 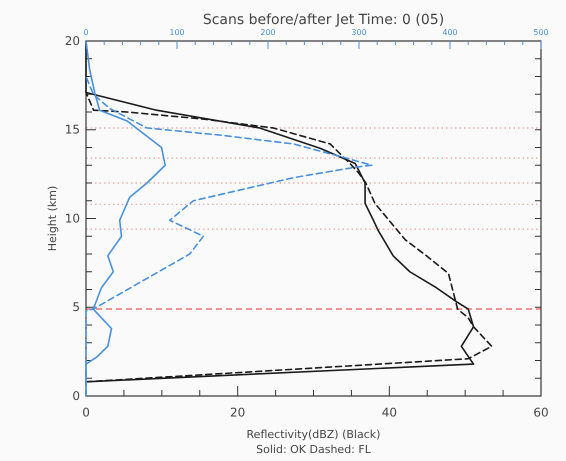 I want to click on y-tick-label: 10, so click(x=72, y=218).